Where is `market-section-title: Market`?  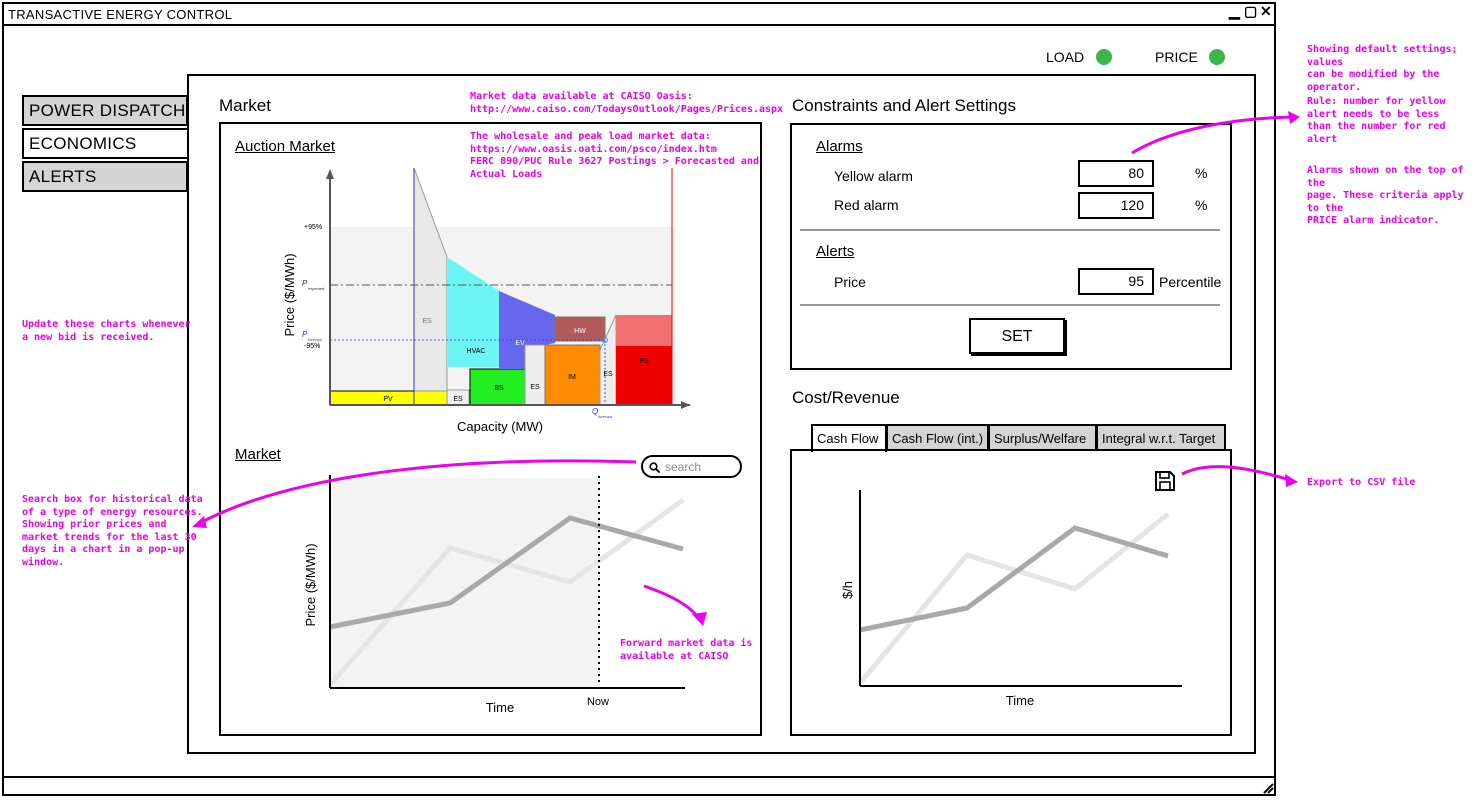 market-section-title: Market is located at coordinates (245, 105).